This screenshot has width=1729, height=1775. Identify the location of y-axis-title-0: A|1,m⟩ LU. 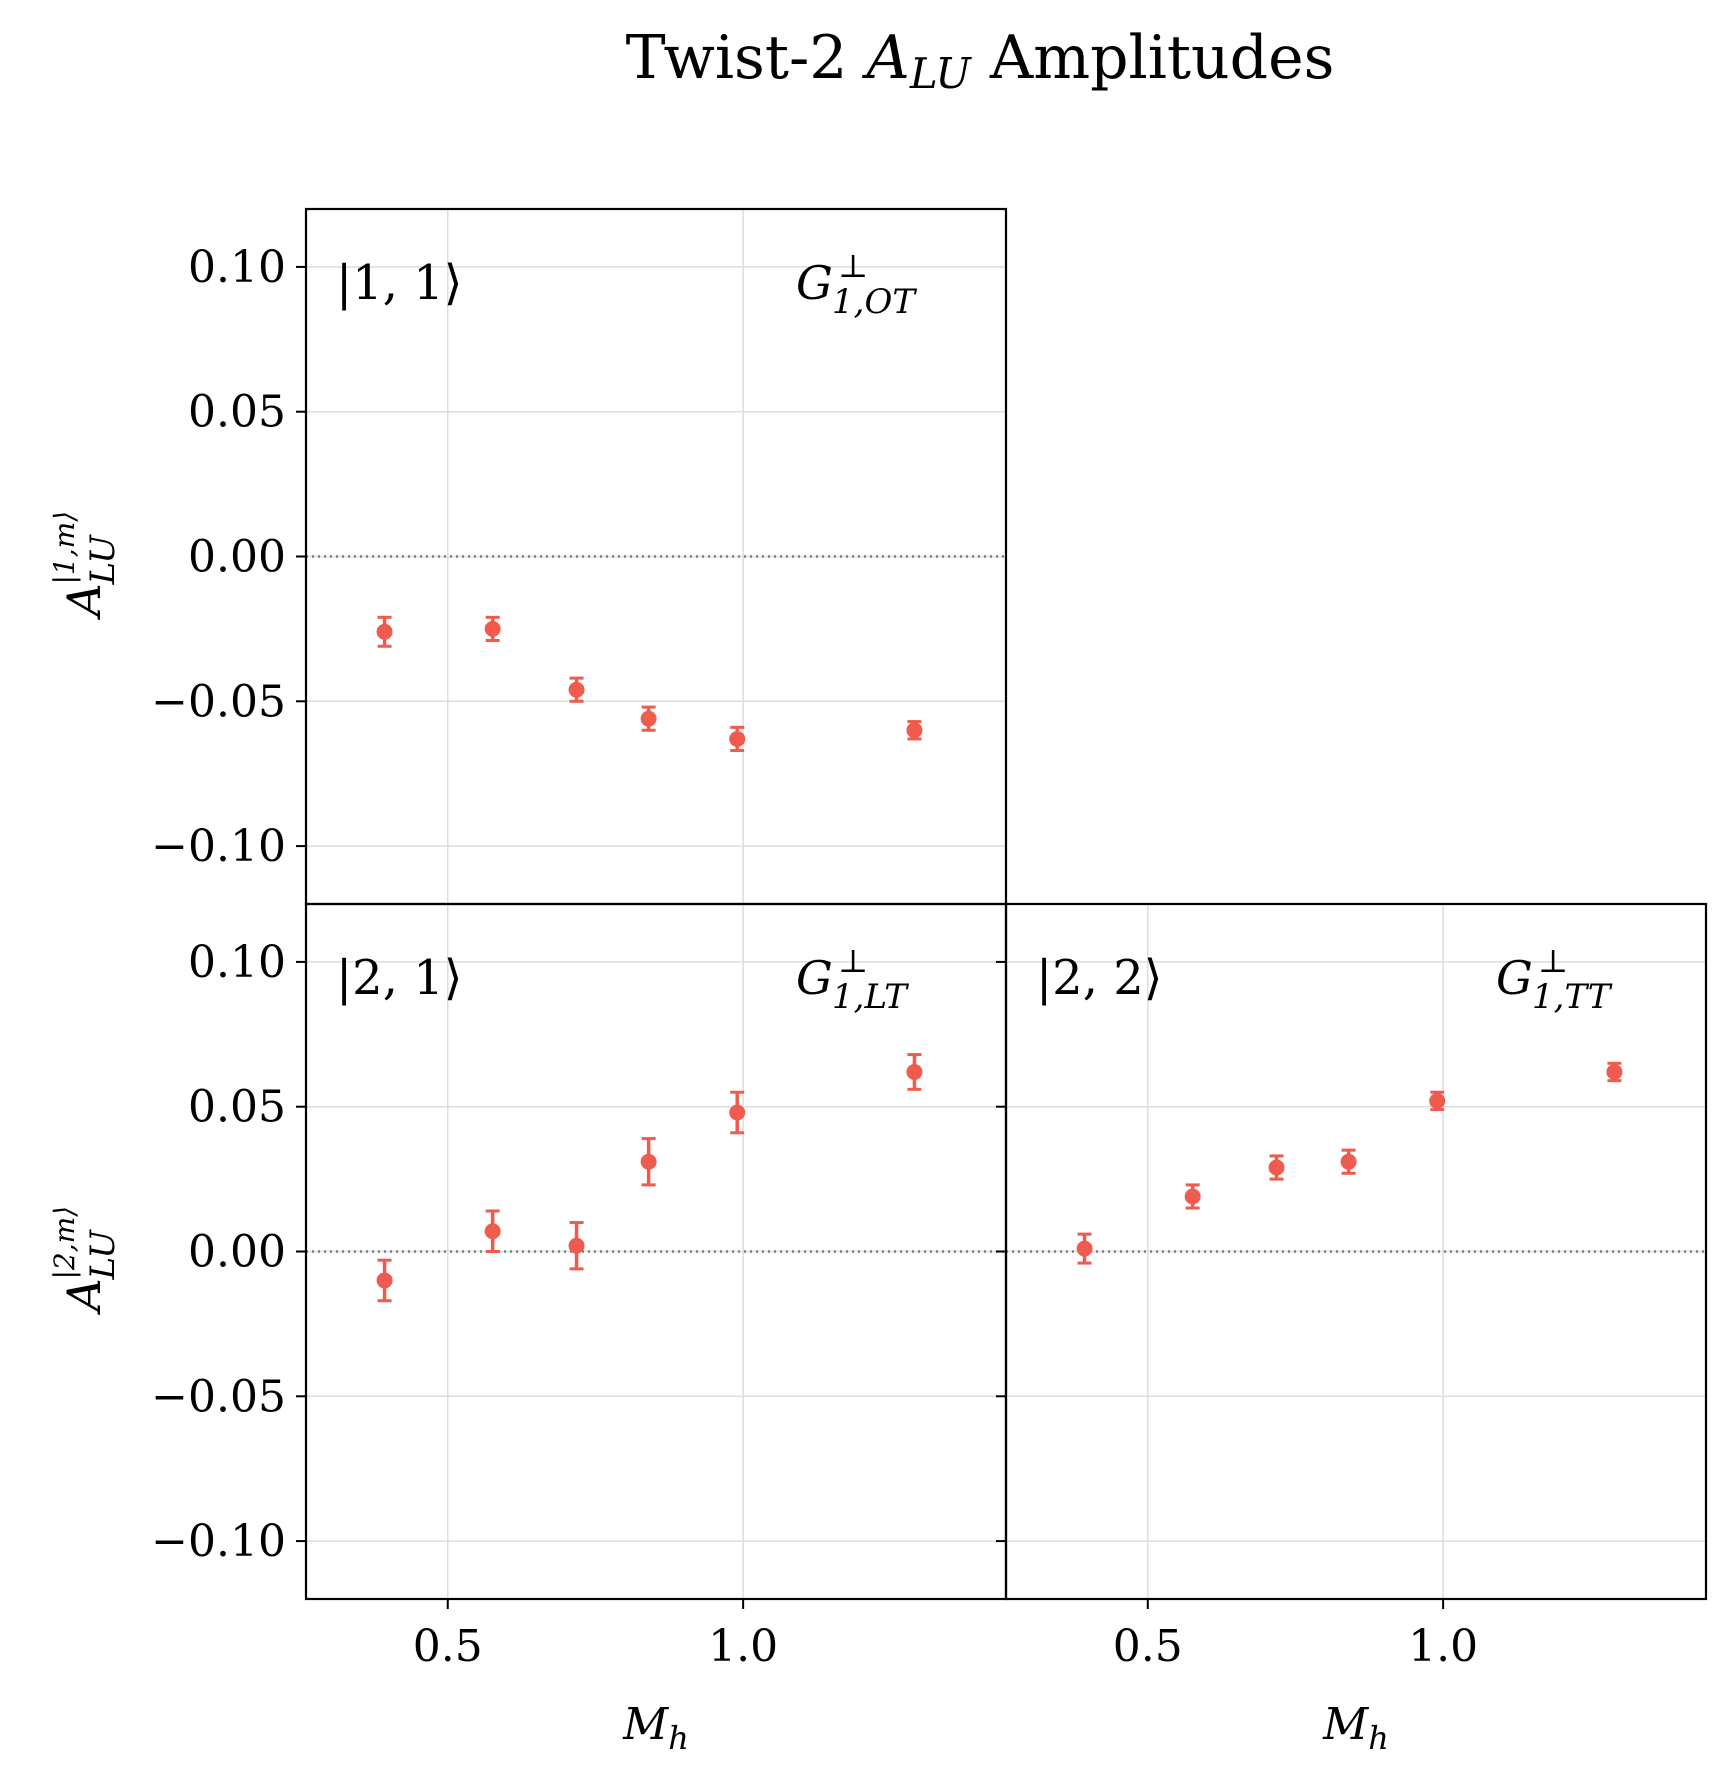
(85, 566).